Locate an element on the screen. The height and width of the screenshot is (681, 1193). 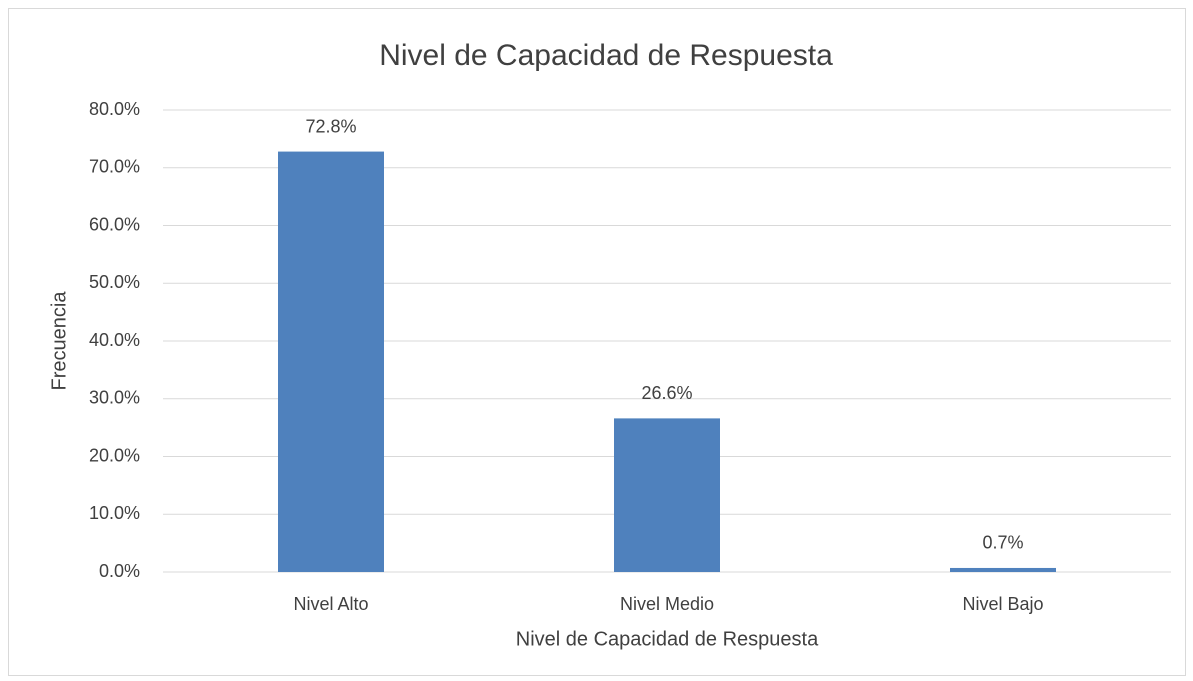
x-tick-label: Nivel Alto is located at coordinates (330, 604).